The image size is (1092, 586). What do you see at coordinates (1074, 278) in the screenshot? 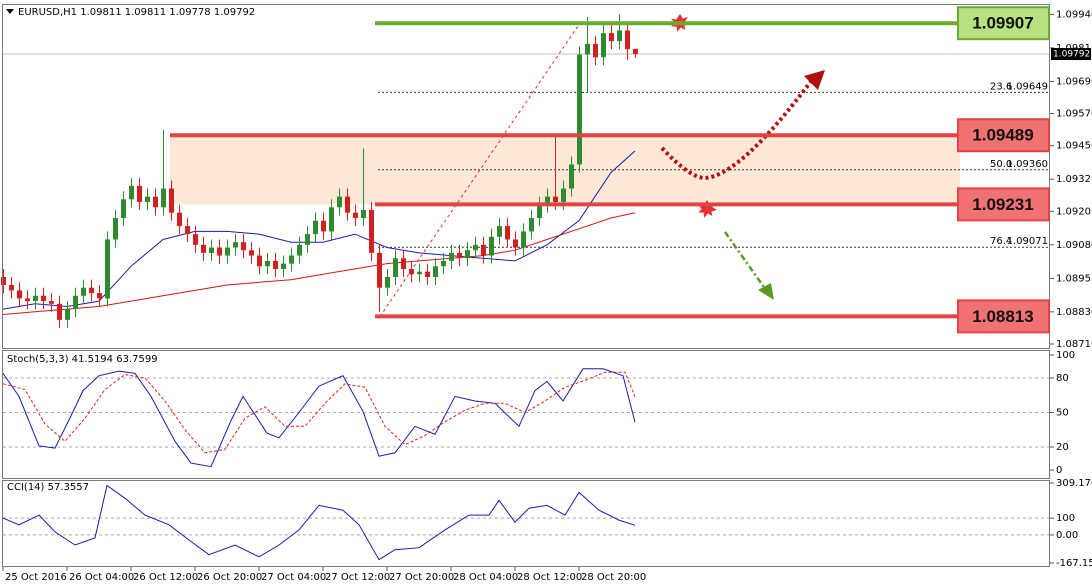
I see `y-tick-label: 1.08955` at bounding box center [1074, 278].